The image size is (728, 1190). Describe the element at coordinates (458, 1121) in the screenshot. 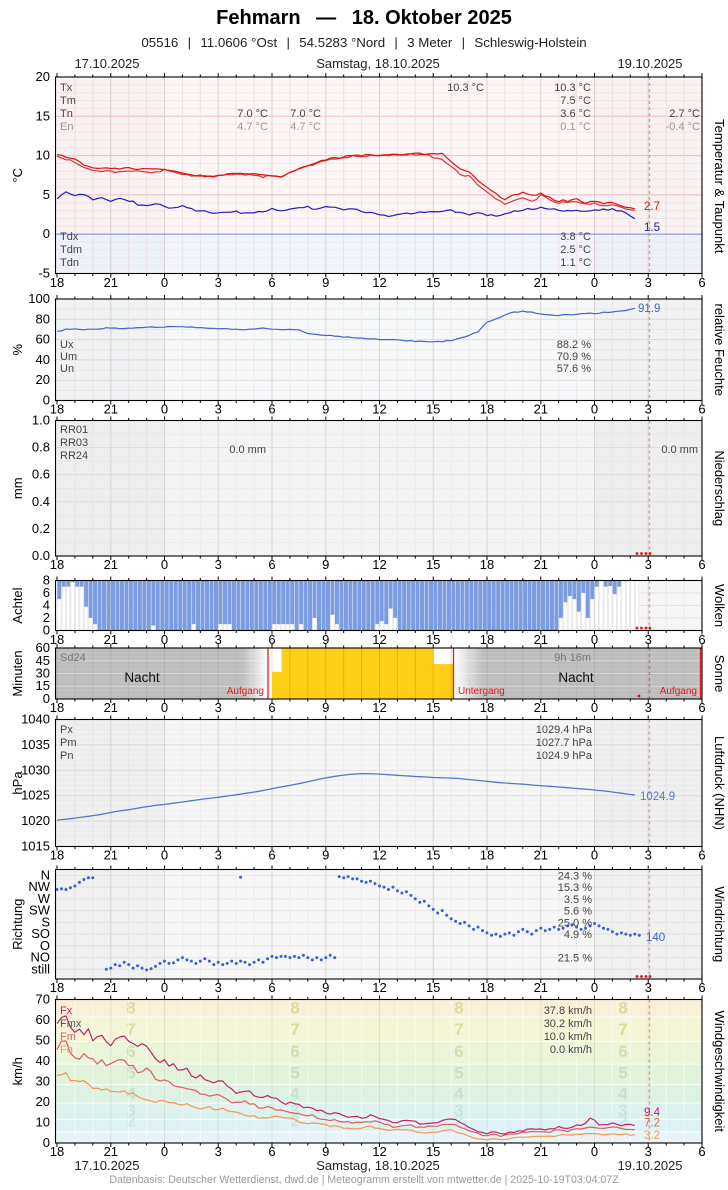

I see `svg-text: 2` at that location.